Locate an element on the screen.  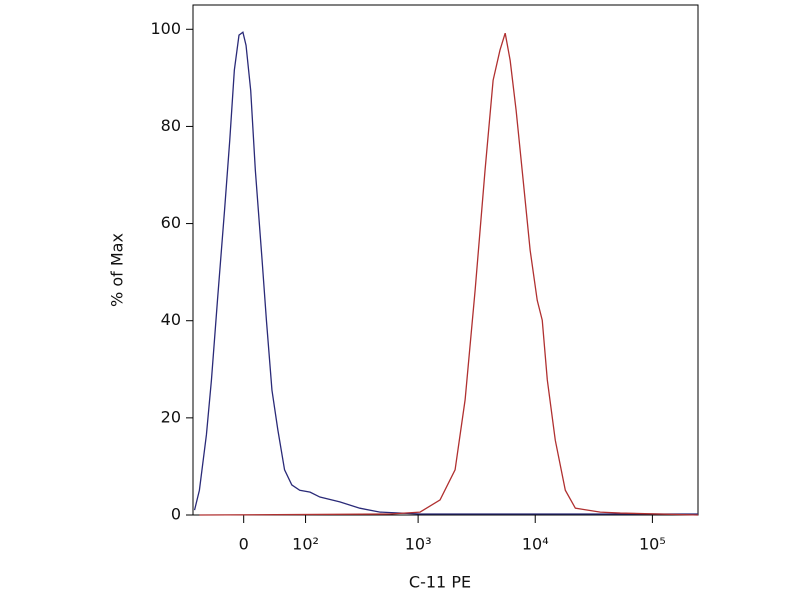
x-tick-label: 0 is located at coordinates (244, 544).